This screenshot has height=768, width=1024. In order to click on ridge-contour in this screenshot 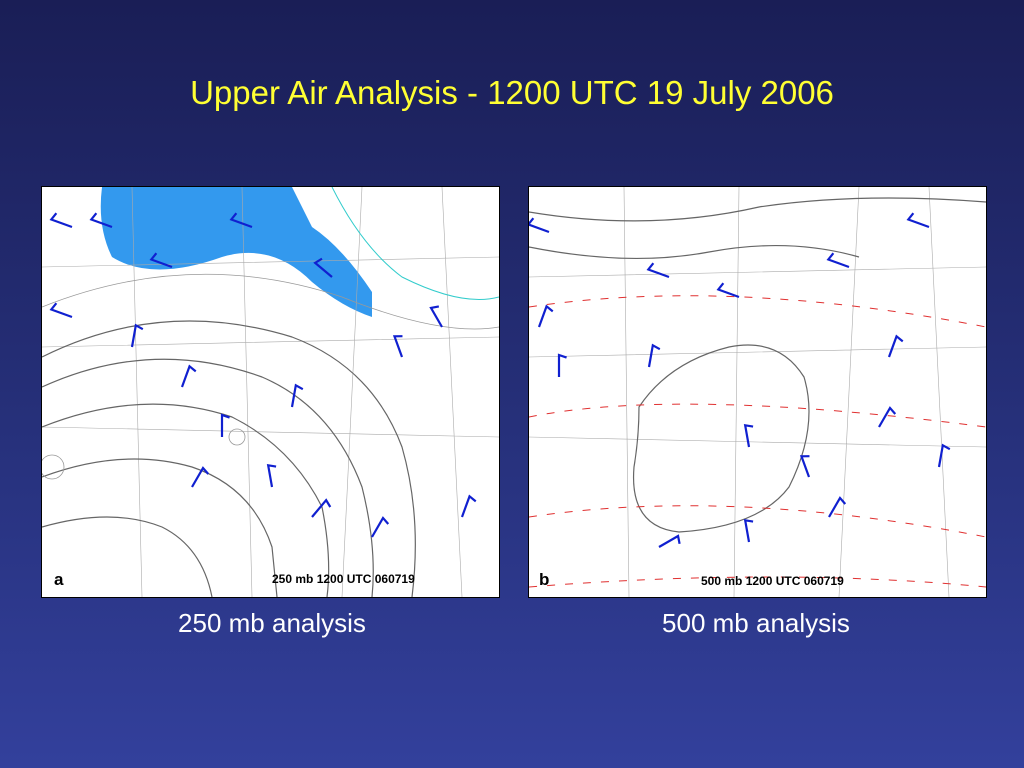, I will do `click(721, 438)`.